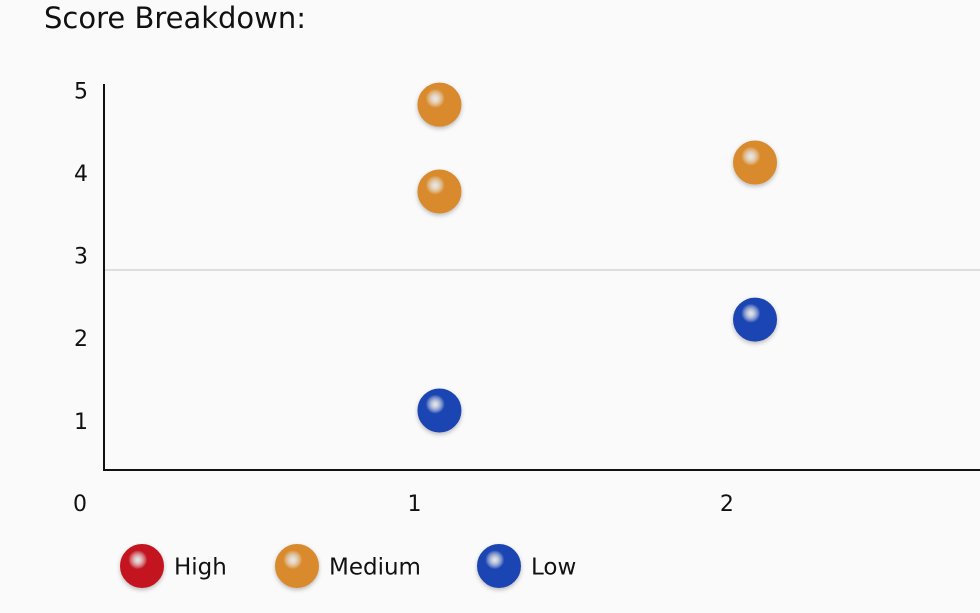 The width and height of the screenshot is (980, 613). I want to click on legend-label: High, so click(200, 568).